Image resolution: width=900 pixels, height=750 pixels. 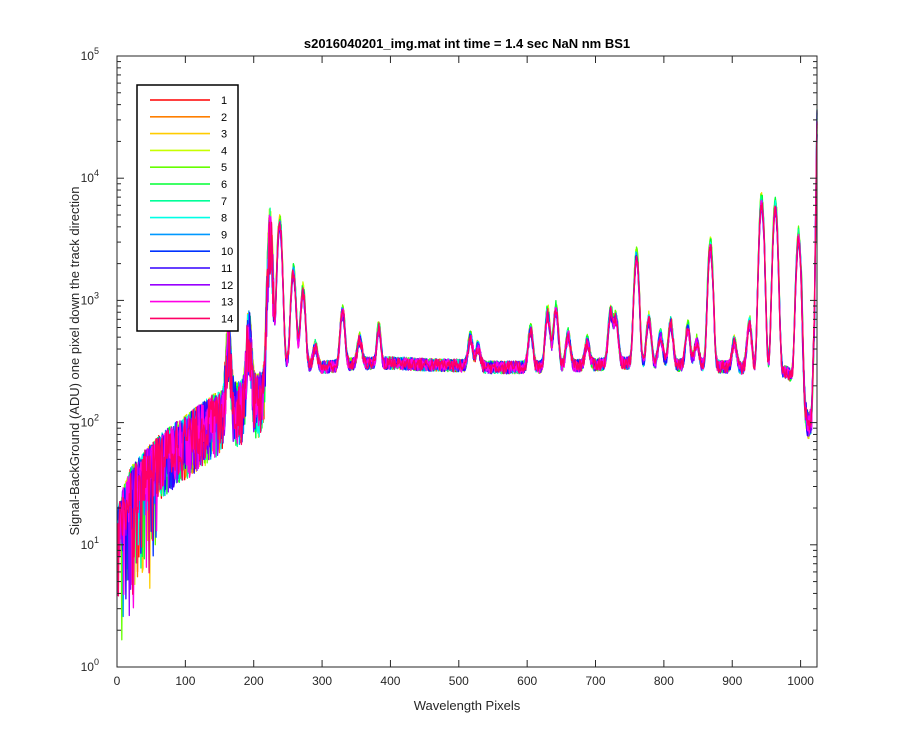 I want to click on legend-label-10: 10, so click(x=227, y=252).